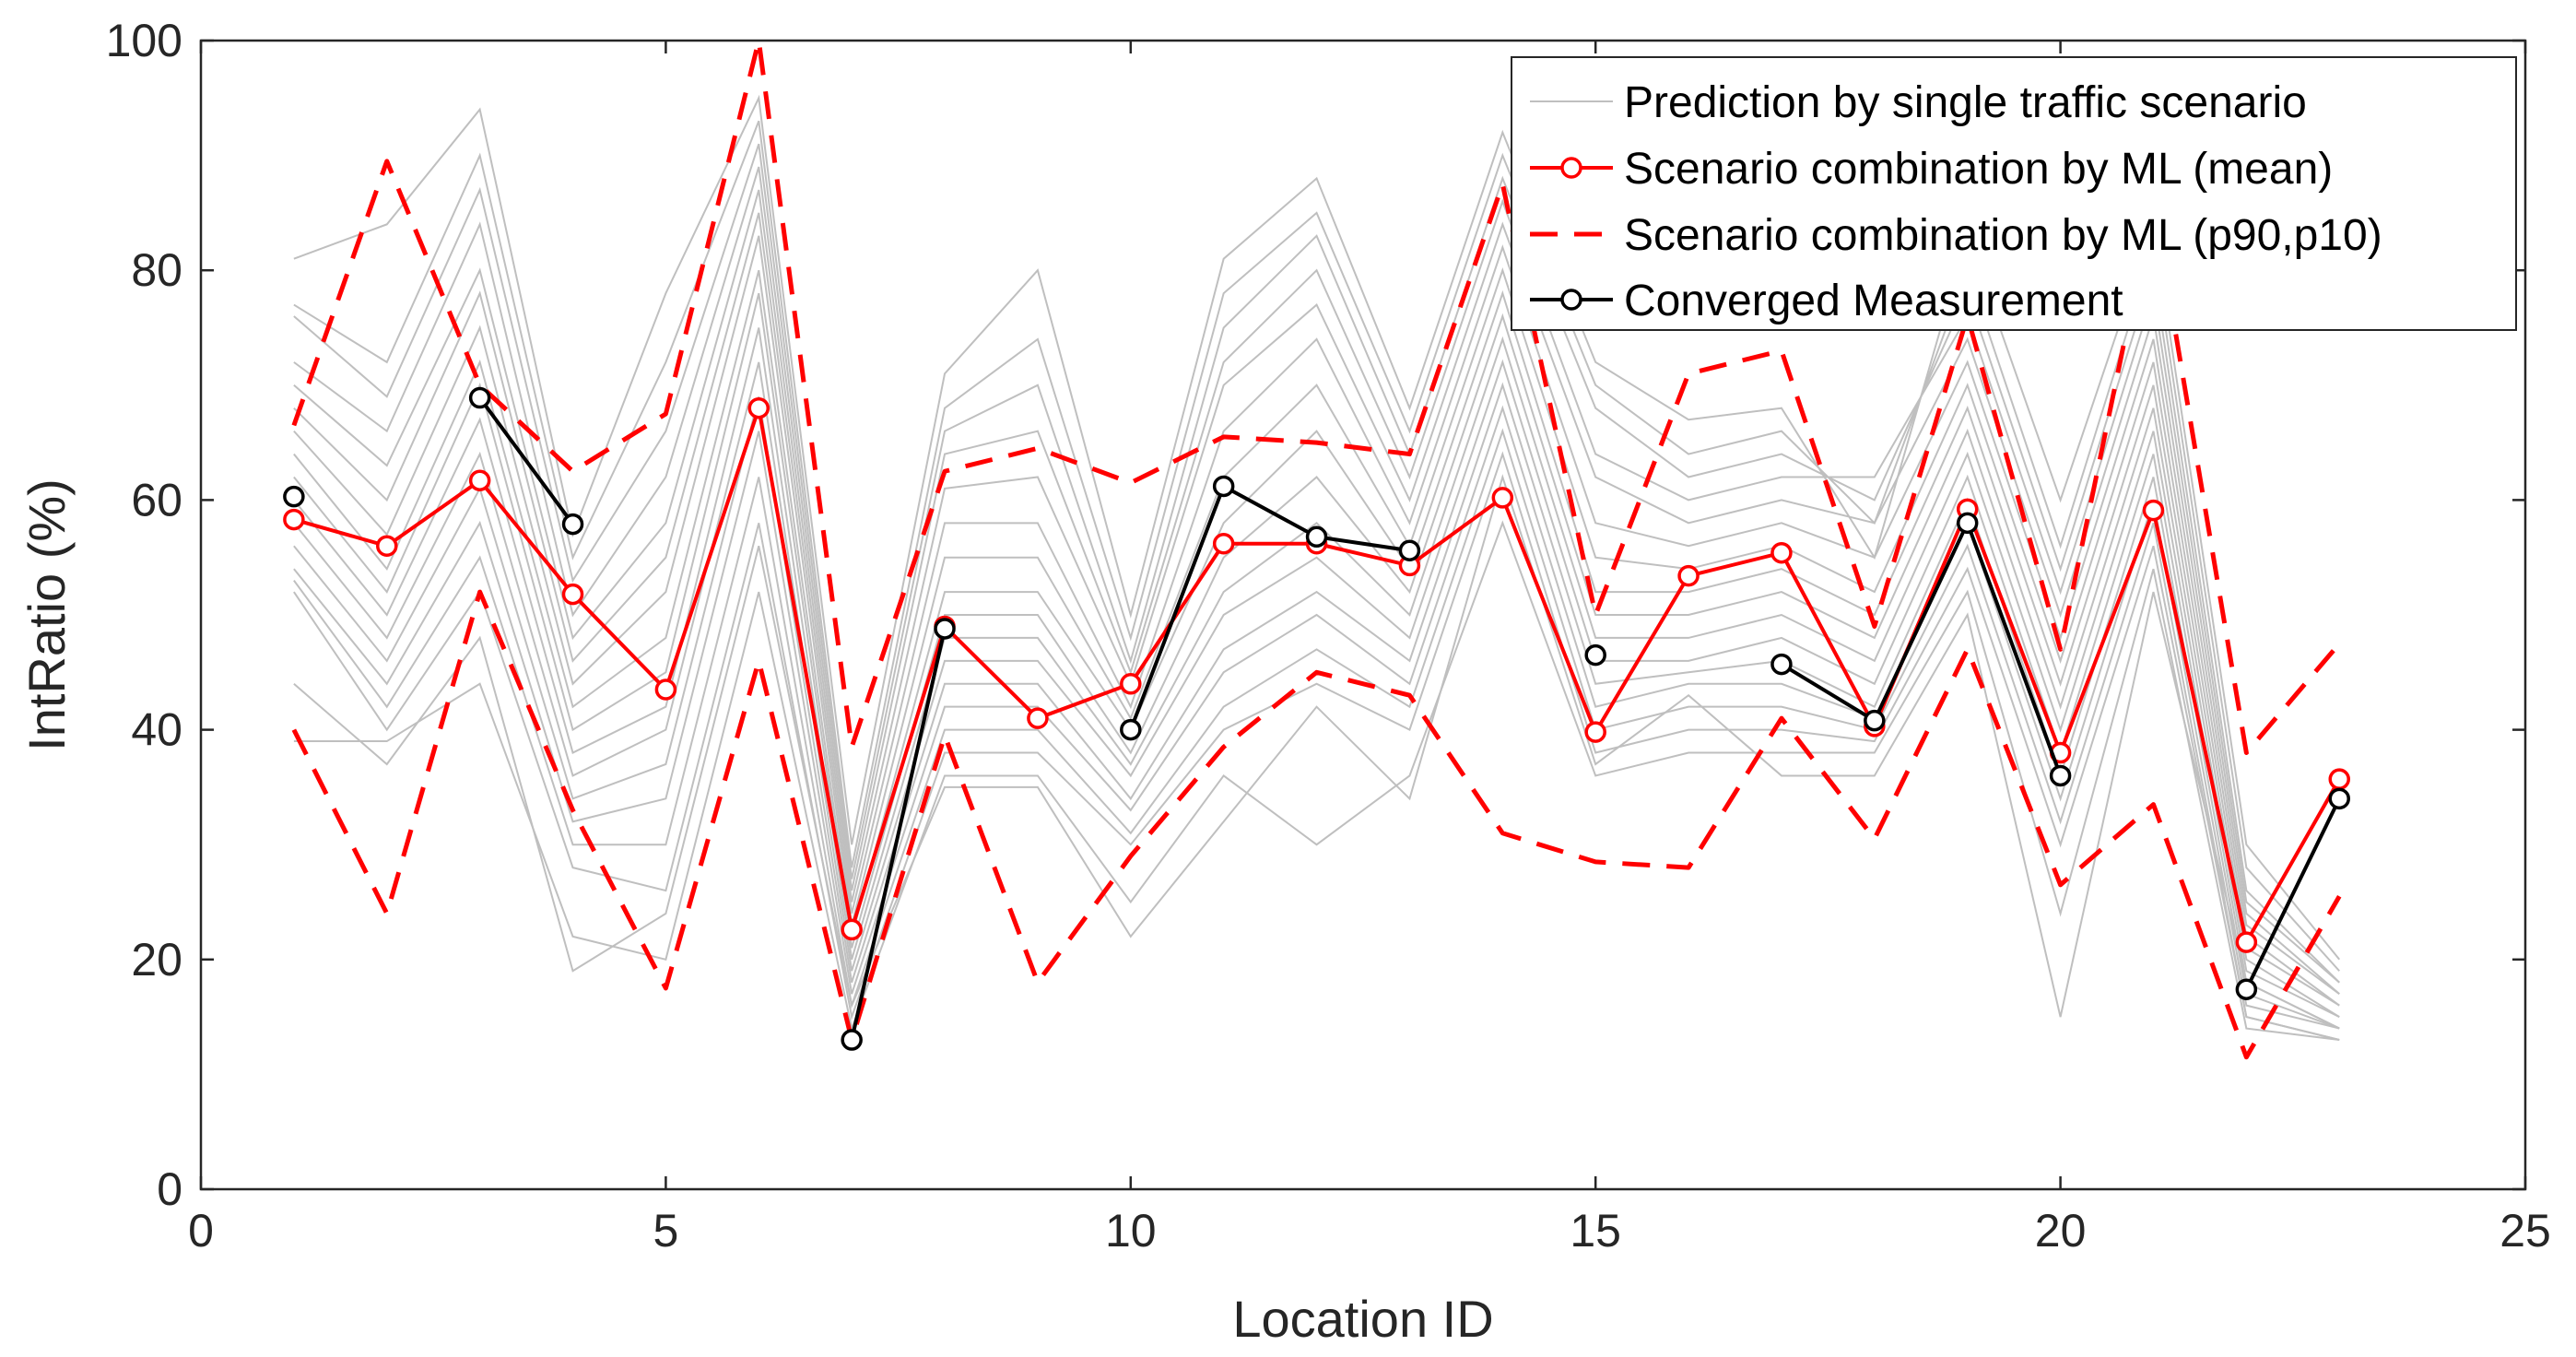 The width and height of the screenshot is (2576, 1357). Describe the element at coordinates (156, 499) in the screenshot. I see `y-tick-label-60: 60` at that location.